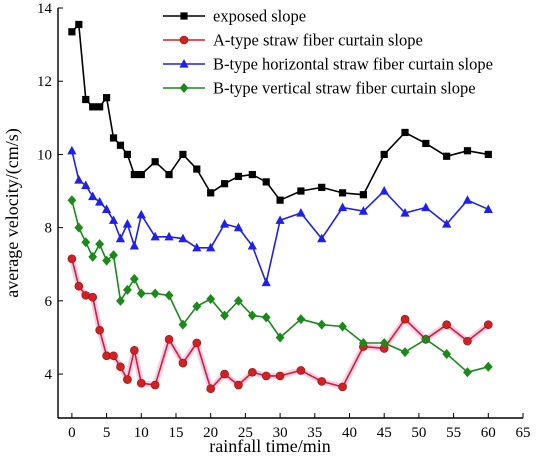  What do you see at coordinates (49, 229) in the screenshot?
I see `y-tick-label: 8` at bounding box center [49, 229].